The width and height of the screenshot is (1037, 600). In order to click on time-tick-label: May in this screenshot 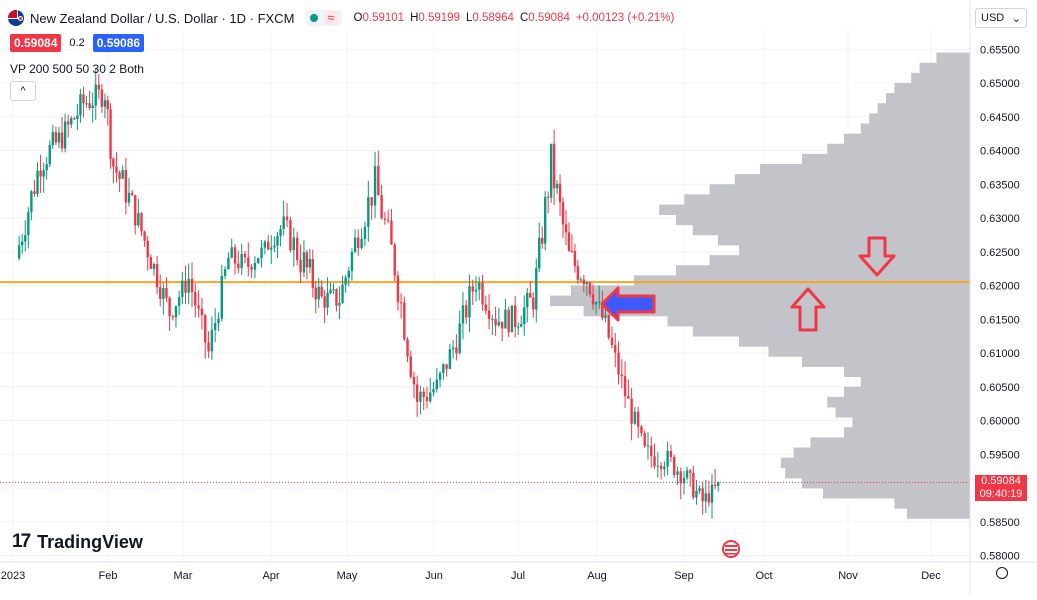, I will do `click(347, 576)`.